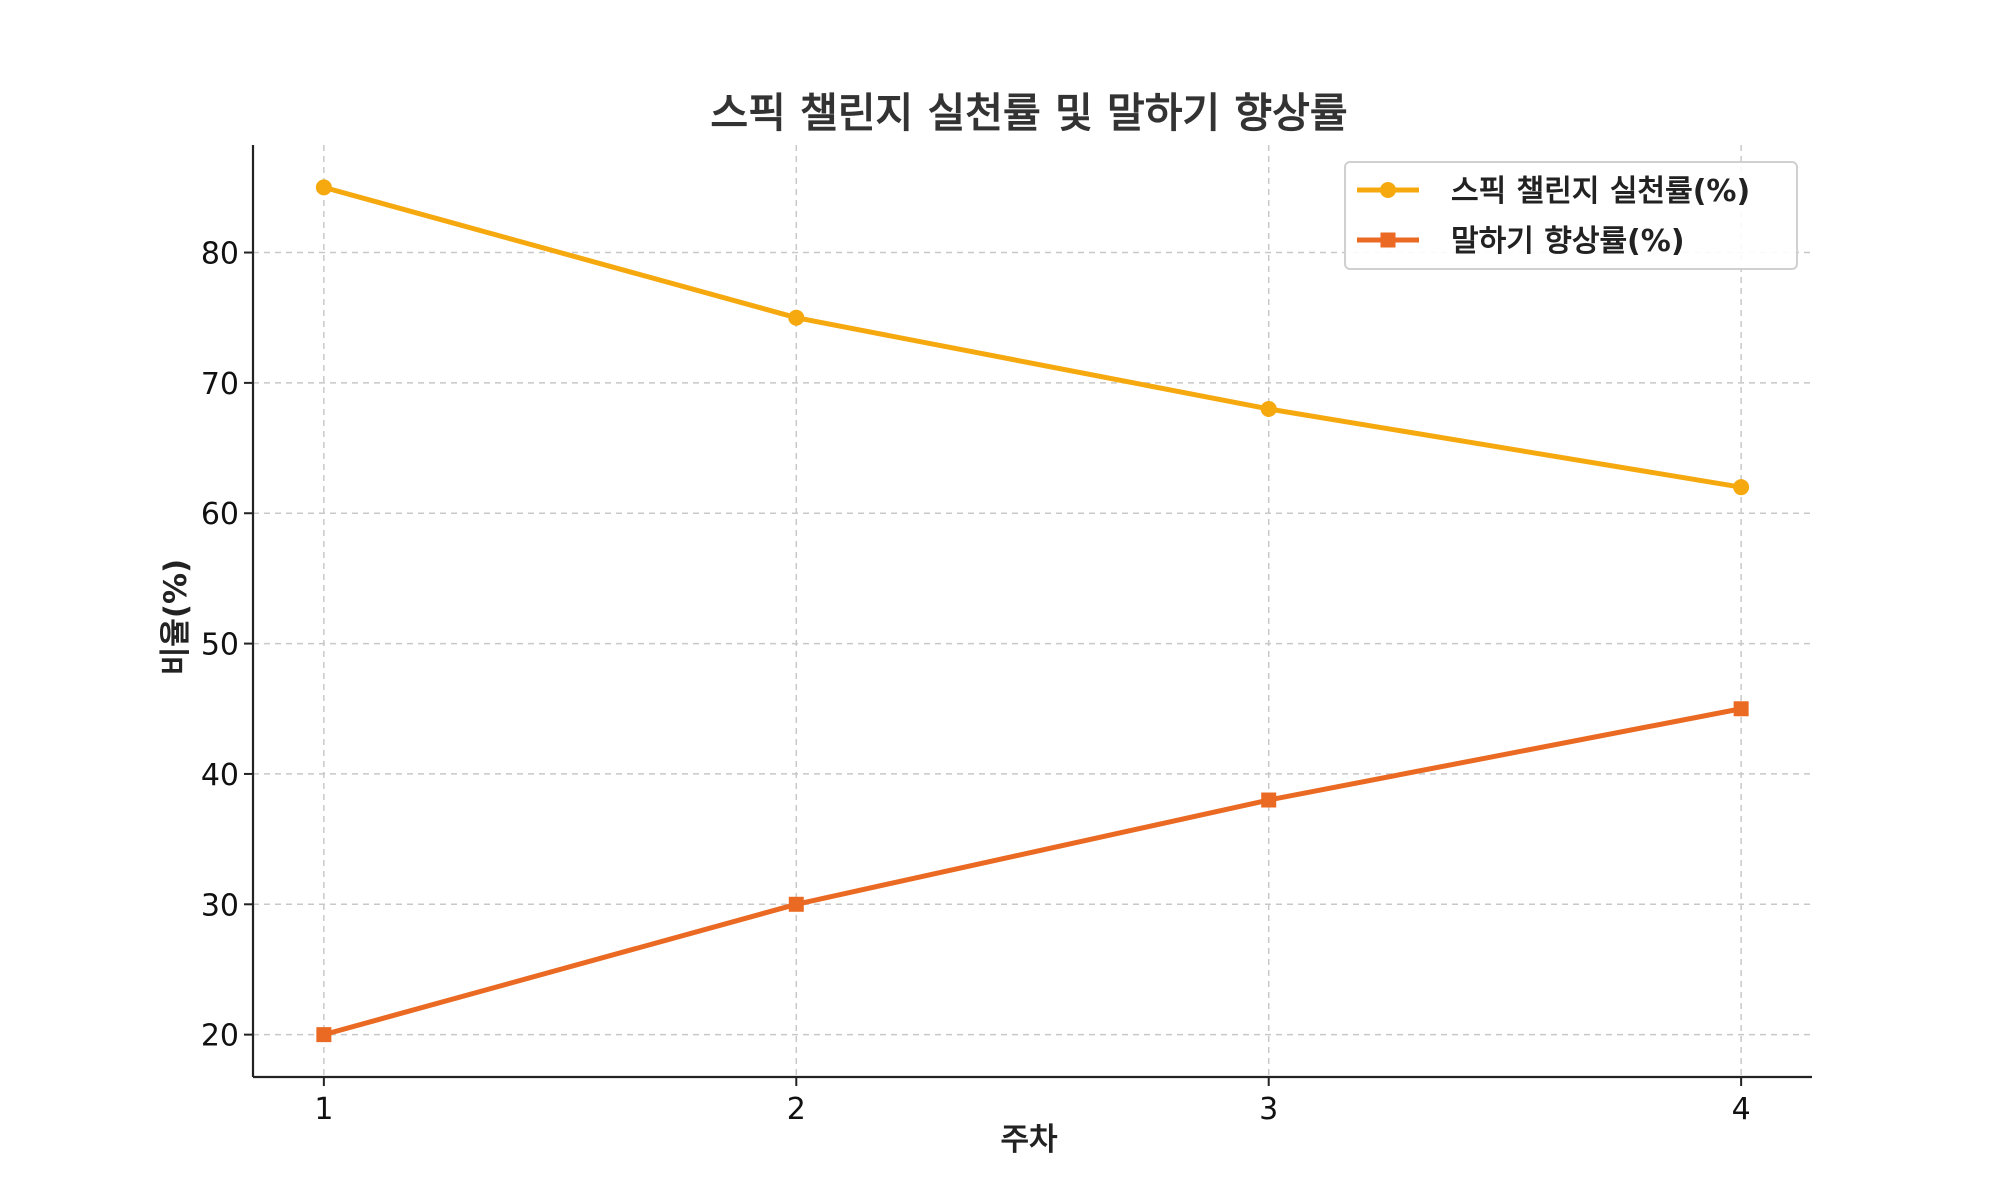  What do you see at coordinates (1600, 191) in the screenshot?
I see `legend-label: 스픽 챌린지 실천률(%)` at bounding box center [1600, 191].